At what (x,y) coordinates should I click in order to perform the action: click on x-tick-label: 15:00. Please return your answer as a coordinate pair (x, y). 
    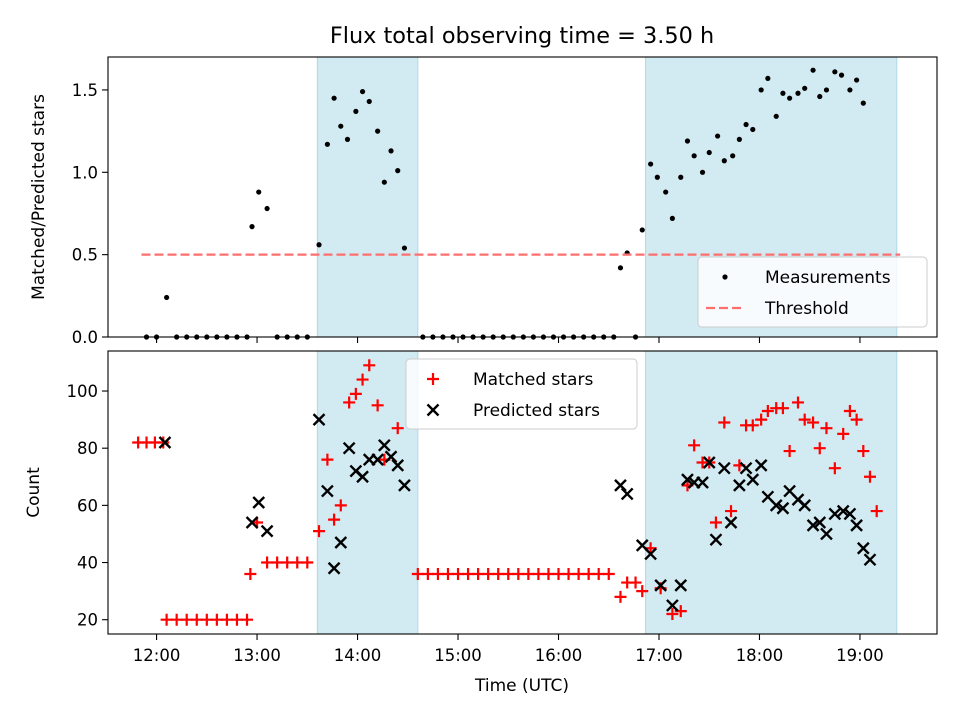
    Looking at the image, I should click on (458, 655).